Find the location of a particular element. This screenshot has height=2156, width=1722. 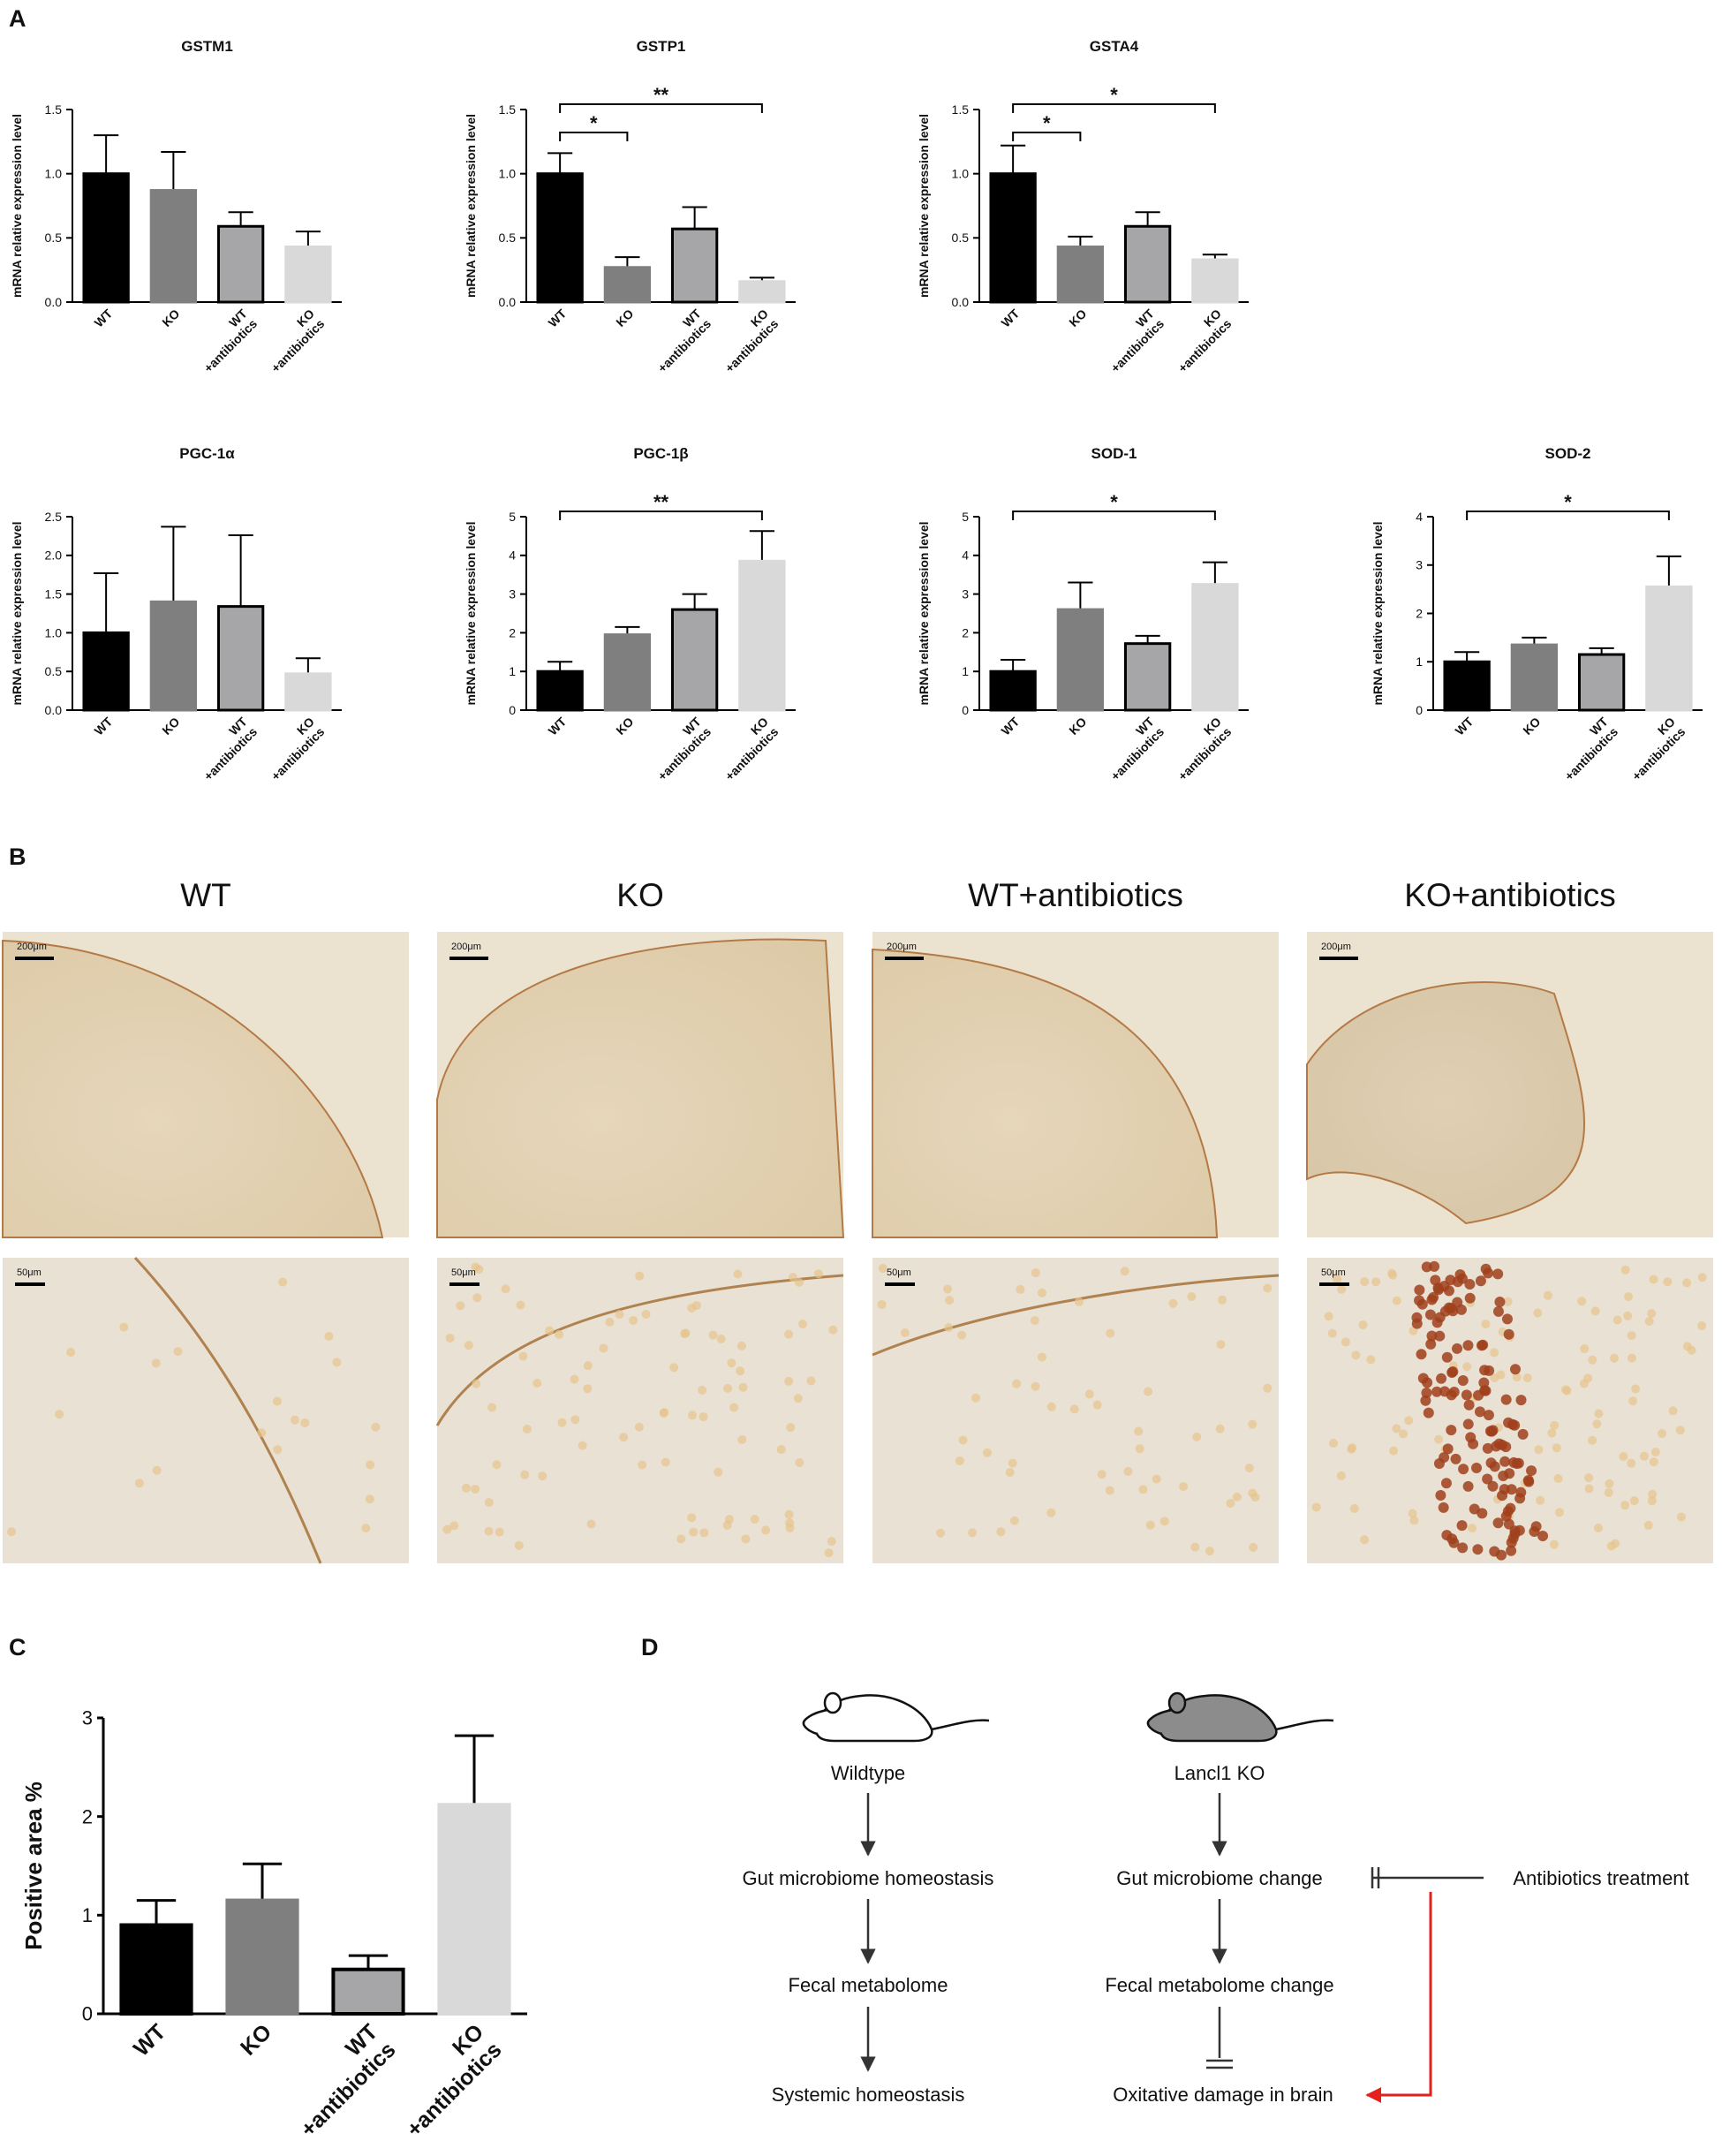

tissue-edge is located at coordinates (227, 1410).